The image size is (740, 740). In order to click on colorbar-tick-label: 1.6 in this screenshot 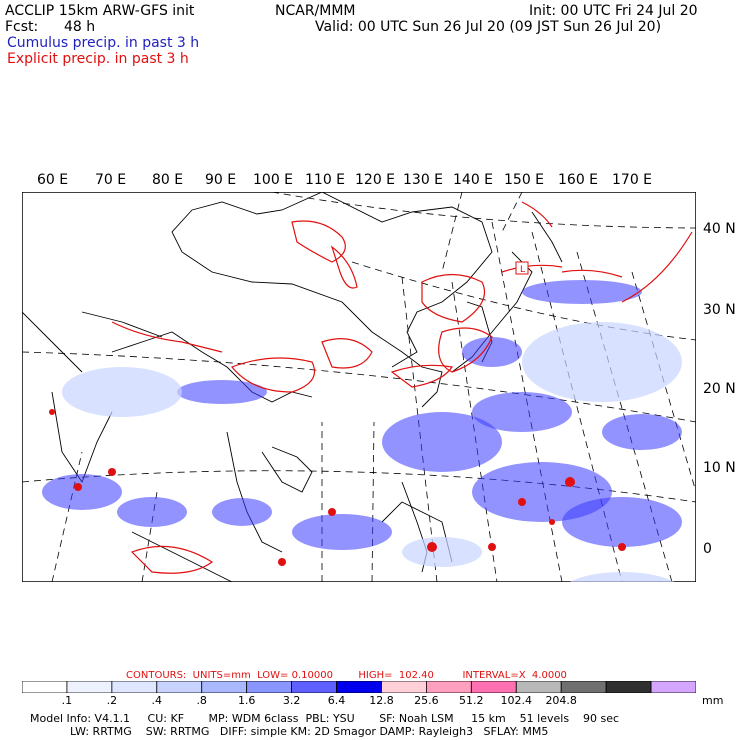, I will do `click(246, 700)`.